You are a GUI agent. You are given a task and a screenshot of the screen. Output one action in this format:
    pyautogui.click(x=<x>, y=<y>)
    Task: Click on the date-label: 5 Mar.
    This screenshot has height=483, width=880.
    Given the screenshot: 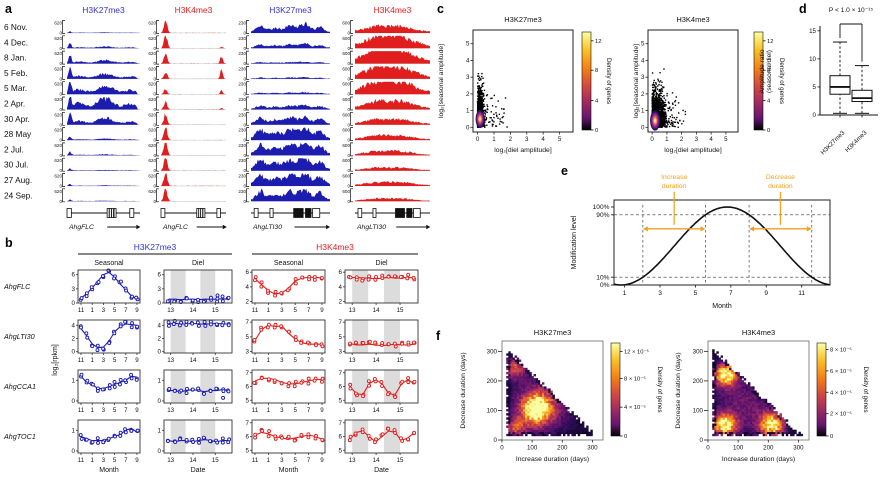 What is the action you would take?
    pyautogui.click(x=15, y=88)
    